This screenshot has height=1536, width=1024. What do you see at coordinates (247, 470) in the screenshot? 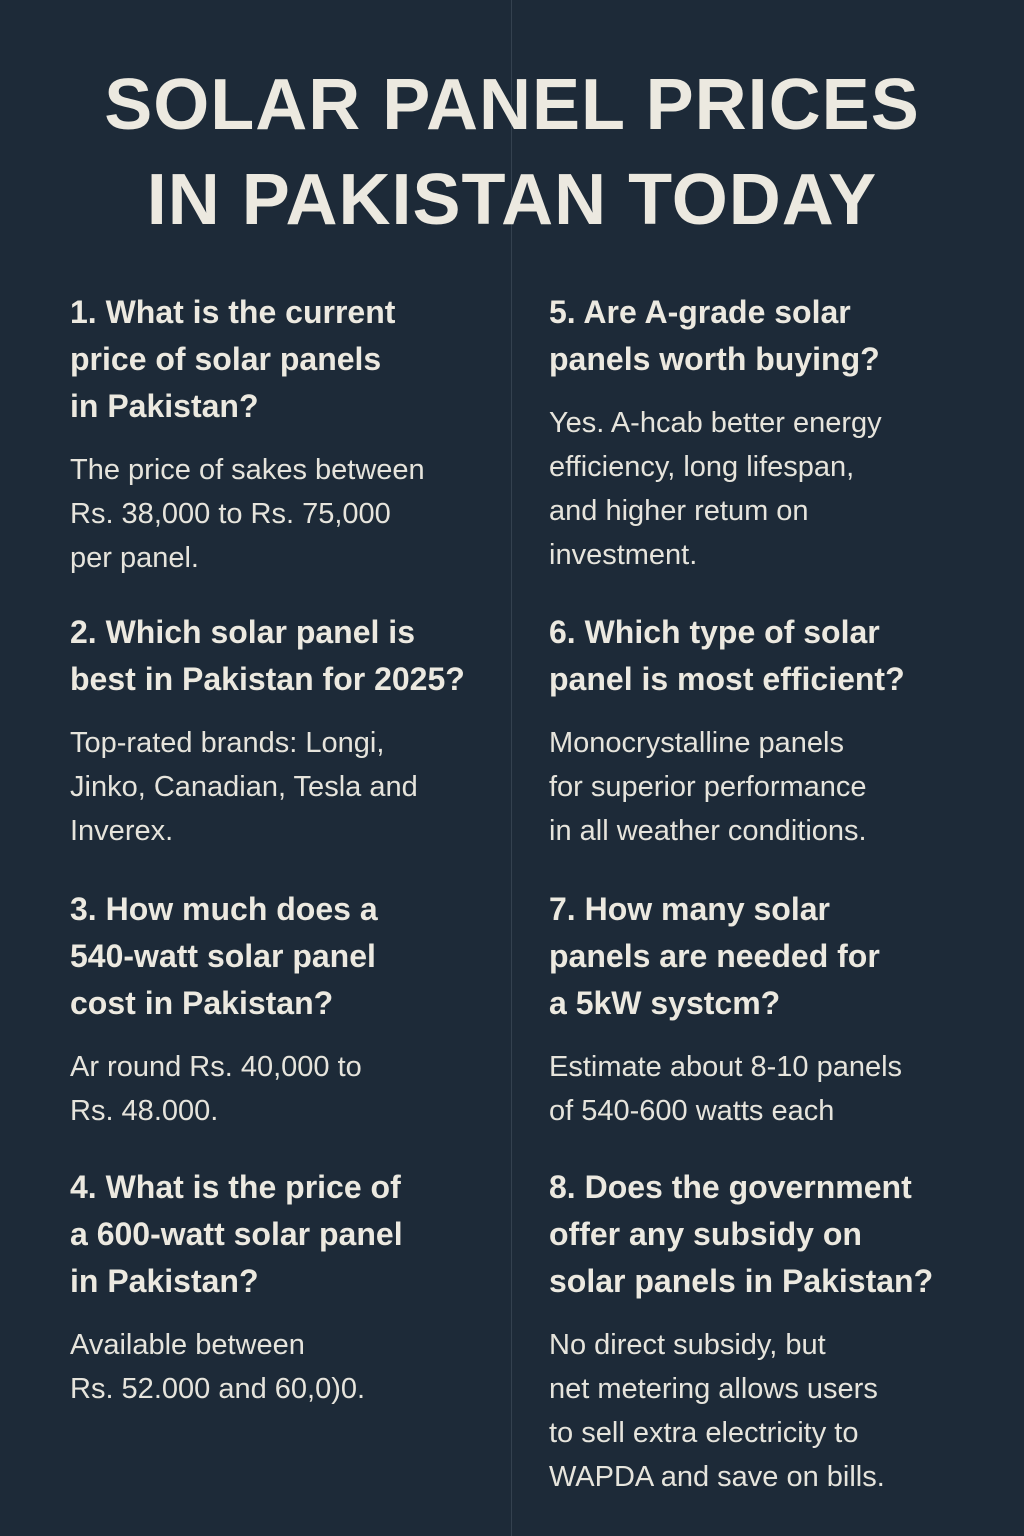
I see `answer-line: The price of sakes between` at bounding box center [247, 470].